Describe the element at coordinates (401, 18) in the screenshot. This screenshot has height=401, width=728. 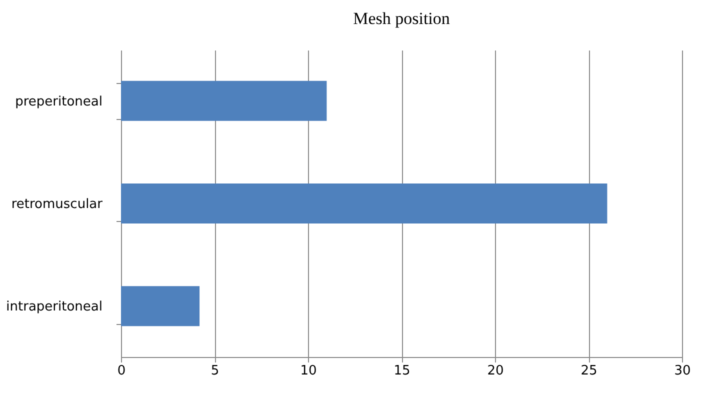
I see `chart-title: Mesh position` at that location.